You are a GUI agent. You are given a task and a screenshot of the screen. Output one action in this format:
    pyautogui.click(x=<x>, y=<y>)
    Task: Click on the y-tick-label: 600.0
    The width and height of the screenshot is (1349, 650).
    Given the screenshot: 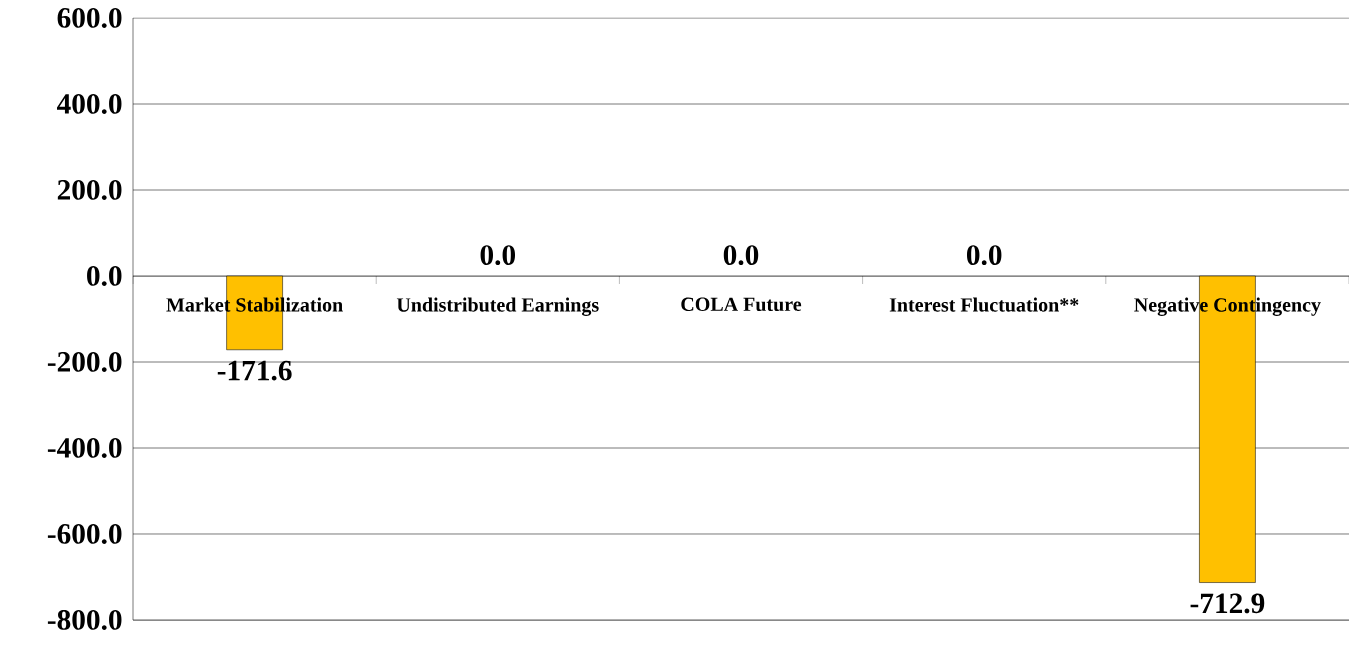 What is the action you would take?
    pyautogui.click(x=89, y=18)
    